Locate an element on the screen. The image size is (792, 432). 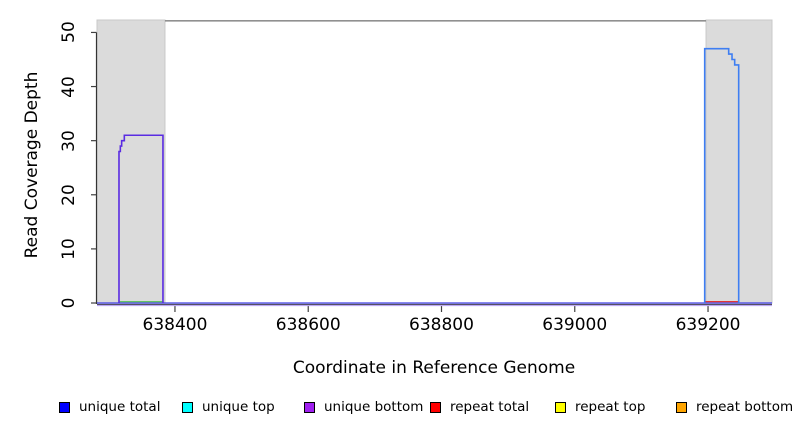
legend-item-repeat-bottom: repeat bottom is located at coordinates (734, 407).